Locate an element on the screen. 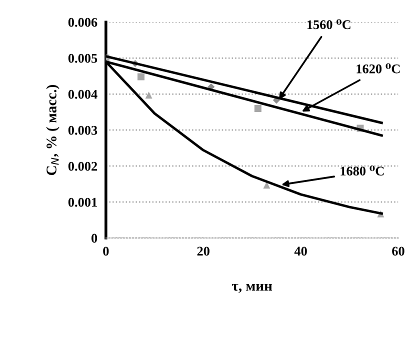  x-tick-label: 0 is located at coordinates (106, 251).